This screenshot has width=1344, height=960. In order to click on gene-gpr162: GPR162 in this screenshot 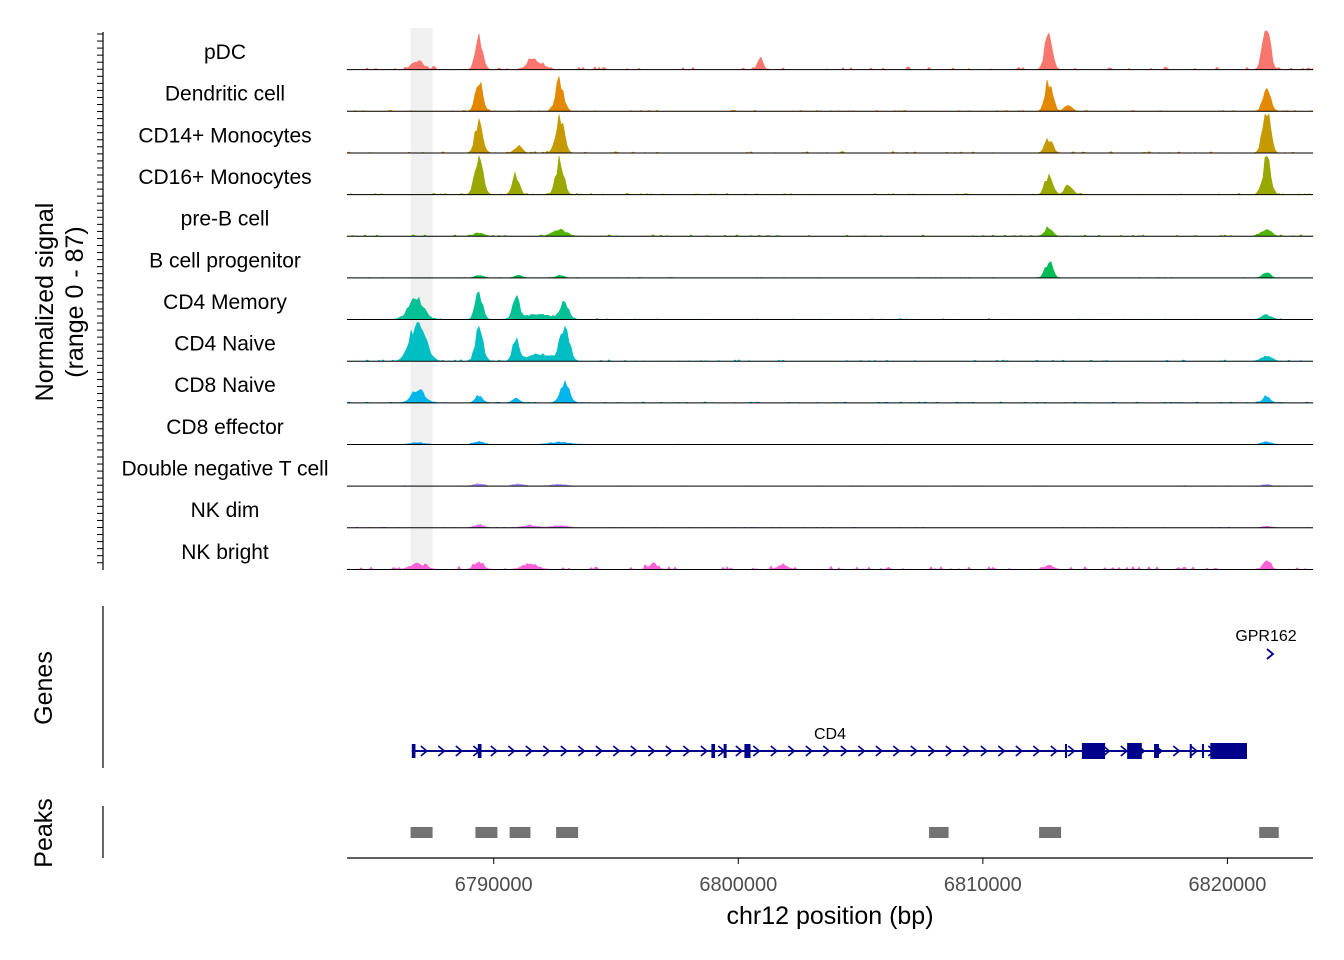, I will do `click(1266, 644)`.